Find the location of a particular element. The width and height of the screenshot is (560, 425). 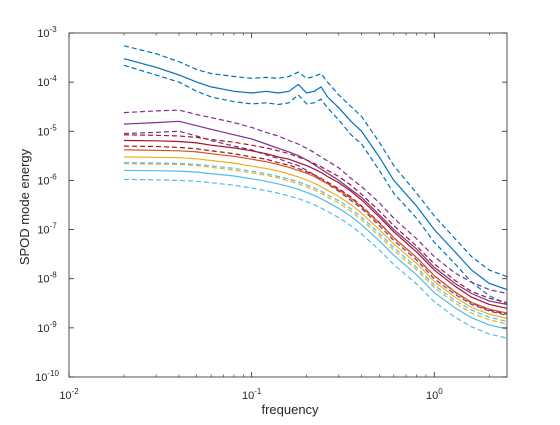

y-tick-label: 10⁻⁴ is located at coordinates (47, 81).